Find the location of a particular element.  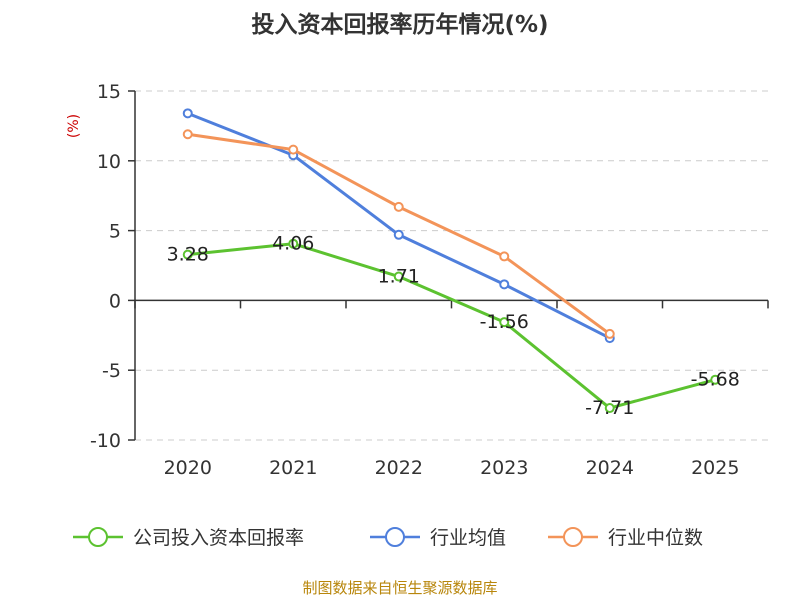

data-label: 3.28 is located at coordinates (188, 255).